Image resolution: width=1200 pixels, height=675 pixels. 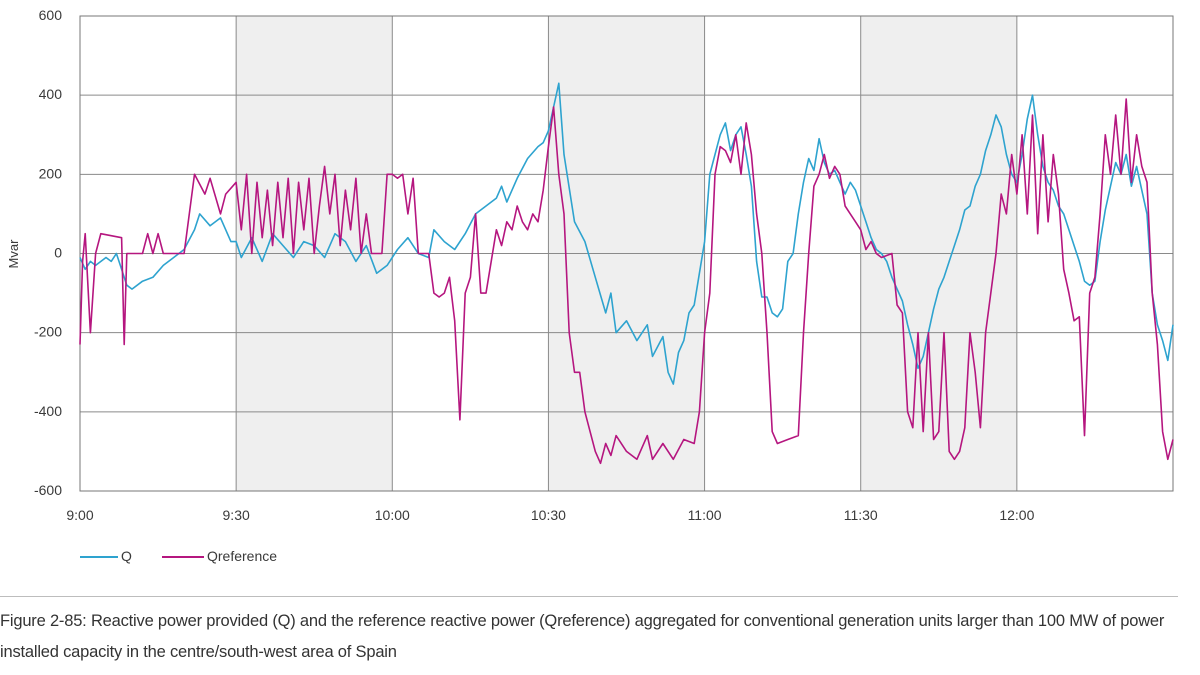 I want to click on caption-divider, so click(x=589, y=596).